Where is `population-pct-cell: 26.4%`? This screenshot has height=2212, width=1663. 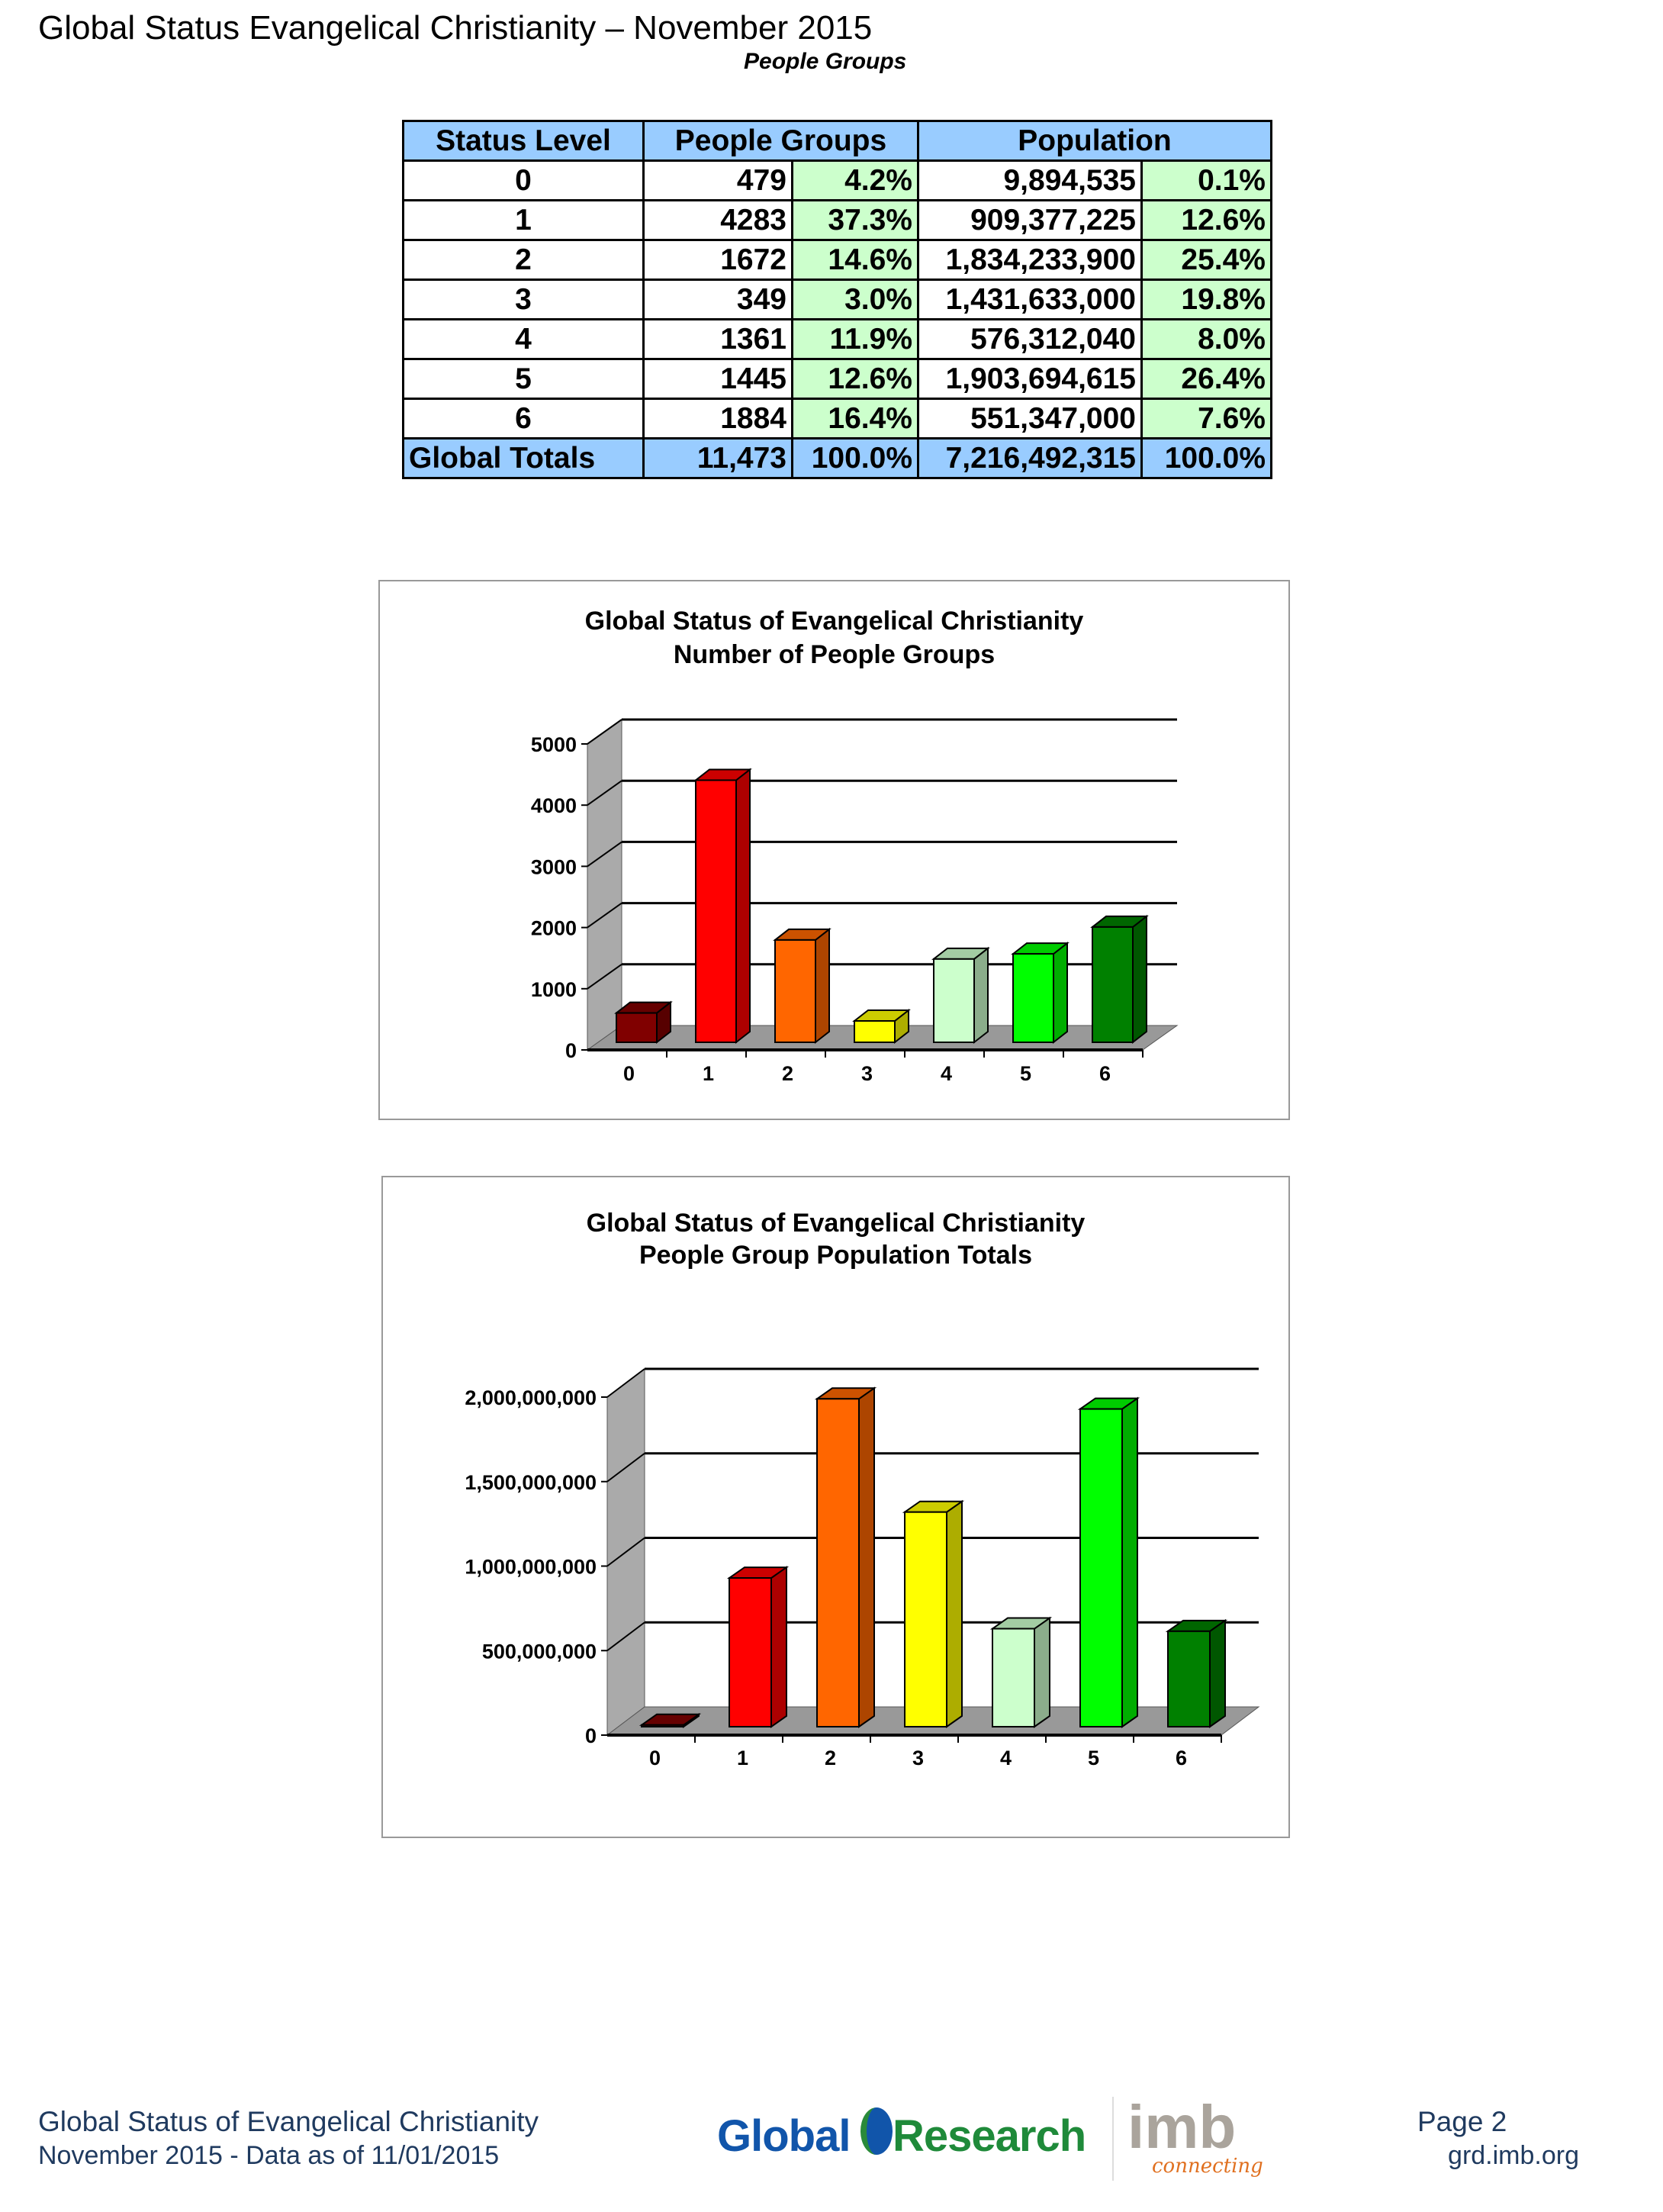 population-pct-cell: 26.4% is located at coordinates (1206, 379).